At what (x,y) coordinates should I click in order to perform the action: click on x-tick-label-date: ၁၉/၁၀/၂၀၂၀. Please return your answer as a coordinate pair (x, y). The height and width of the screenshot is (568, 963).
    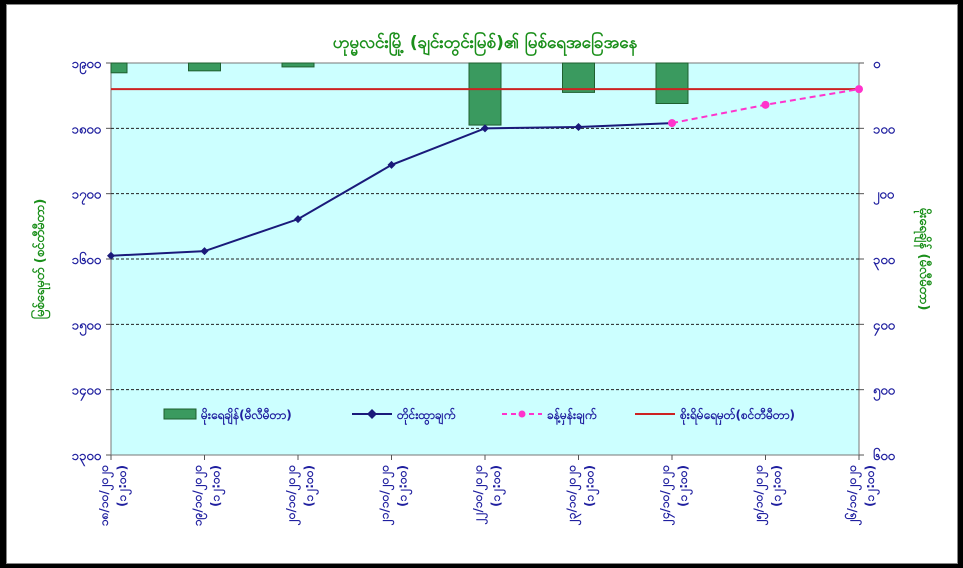
    Looking at the image, I should click on (200, 495).